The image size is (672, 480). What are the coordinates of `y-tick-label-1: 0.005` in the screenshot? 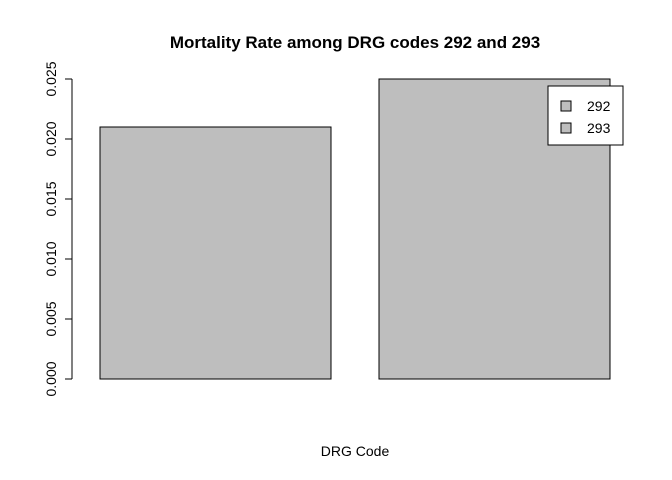 It's located at (51, 318).